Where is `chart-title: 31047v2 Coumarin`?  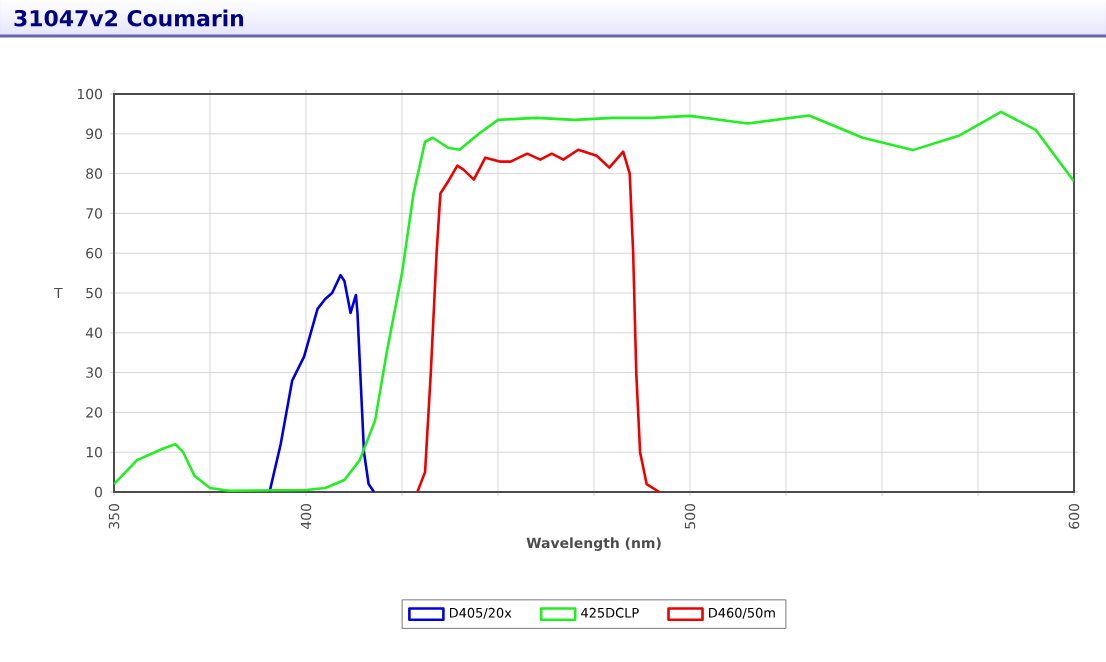 chart-title: 31047v2 Coumarin is located at coordinates (129, 18).